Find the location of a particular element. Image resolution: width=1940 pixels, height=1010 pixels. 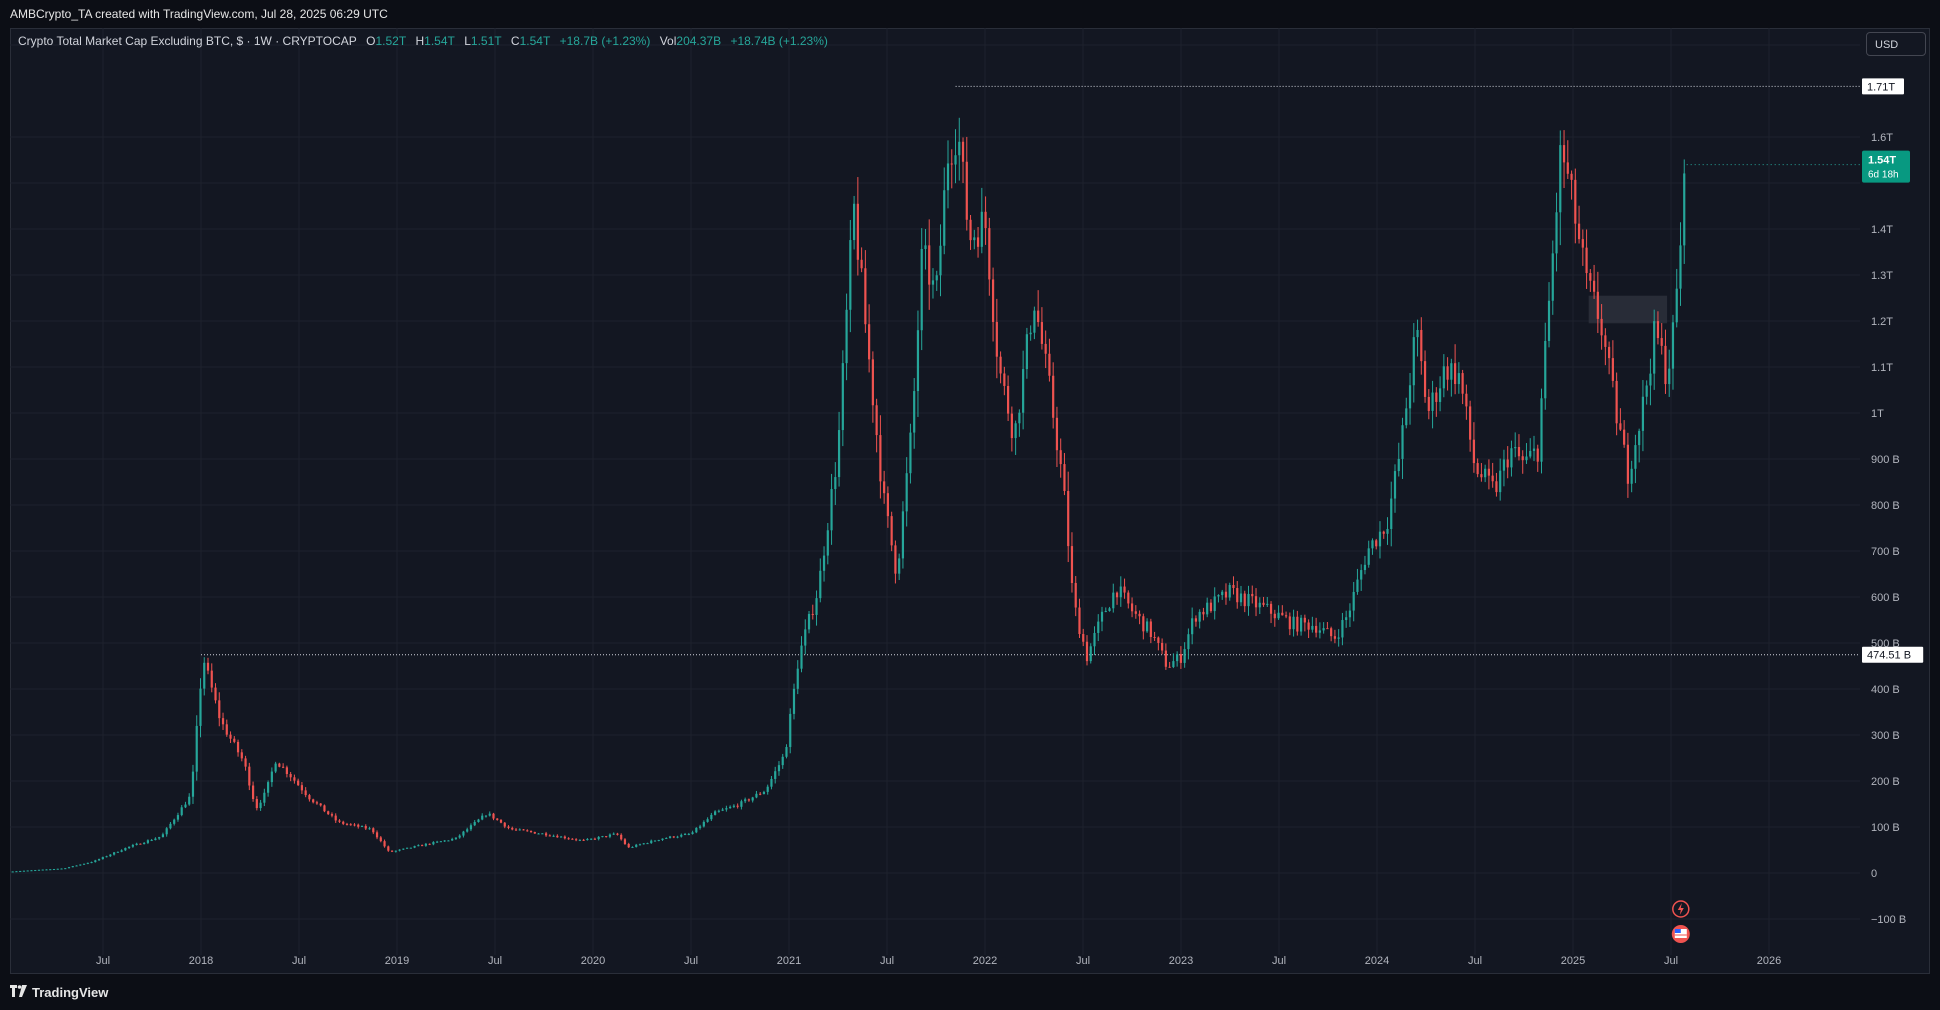

close-label: C is located at coordinates (515, 41).